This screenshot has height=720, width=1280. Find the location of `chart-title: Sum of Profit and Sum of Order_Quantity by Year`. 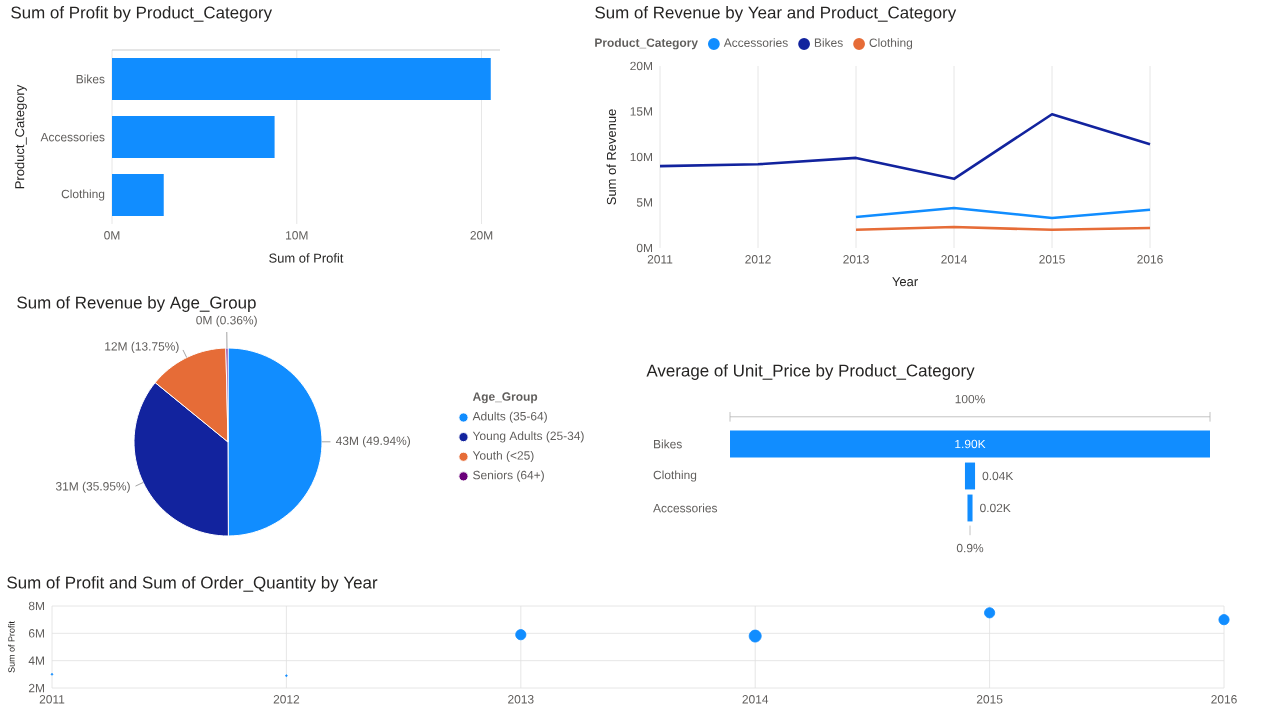

chart-title: Sum of Profit and Sum of Order_Quantity by Year is located at coordinates (192, 584).